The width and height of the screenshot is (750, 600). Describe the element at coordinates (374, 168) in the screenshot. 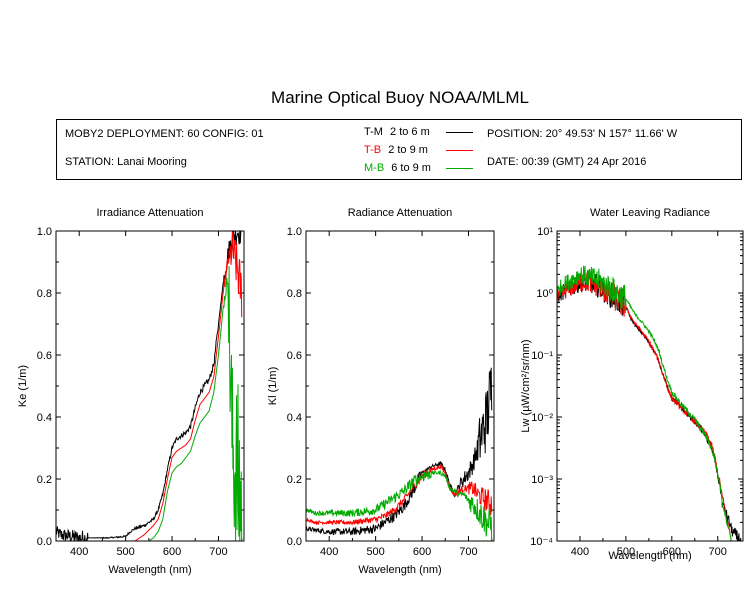

I see `legend-code: M-B` at that location.